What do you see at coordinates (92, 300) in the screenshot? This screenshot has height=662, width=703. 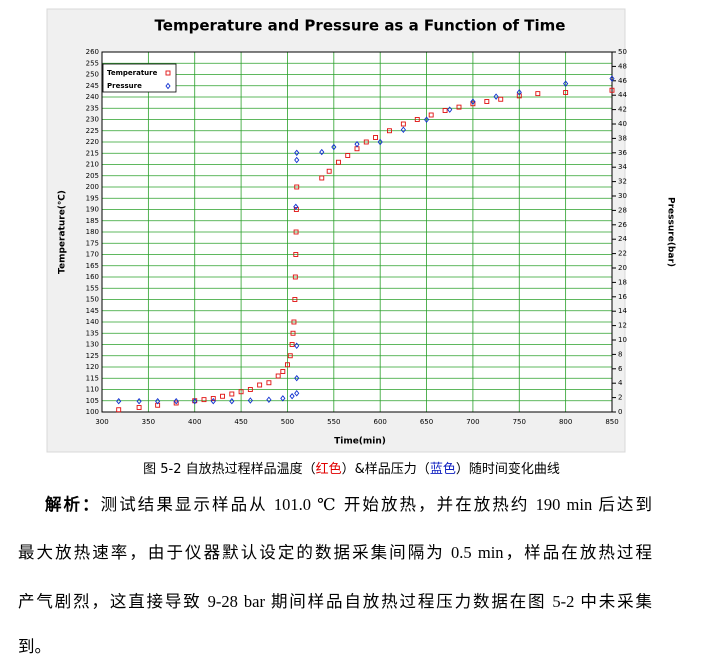 I see `y-tick-label: 150` at bounding box center [92, 300].